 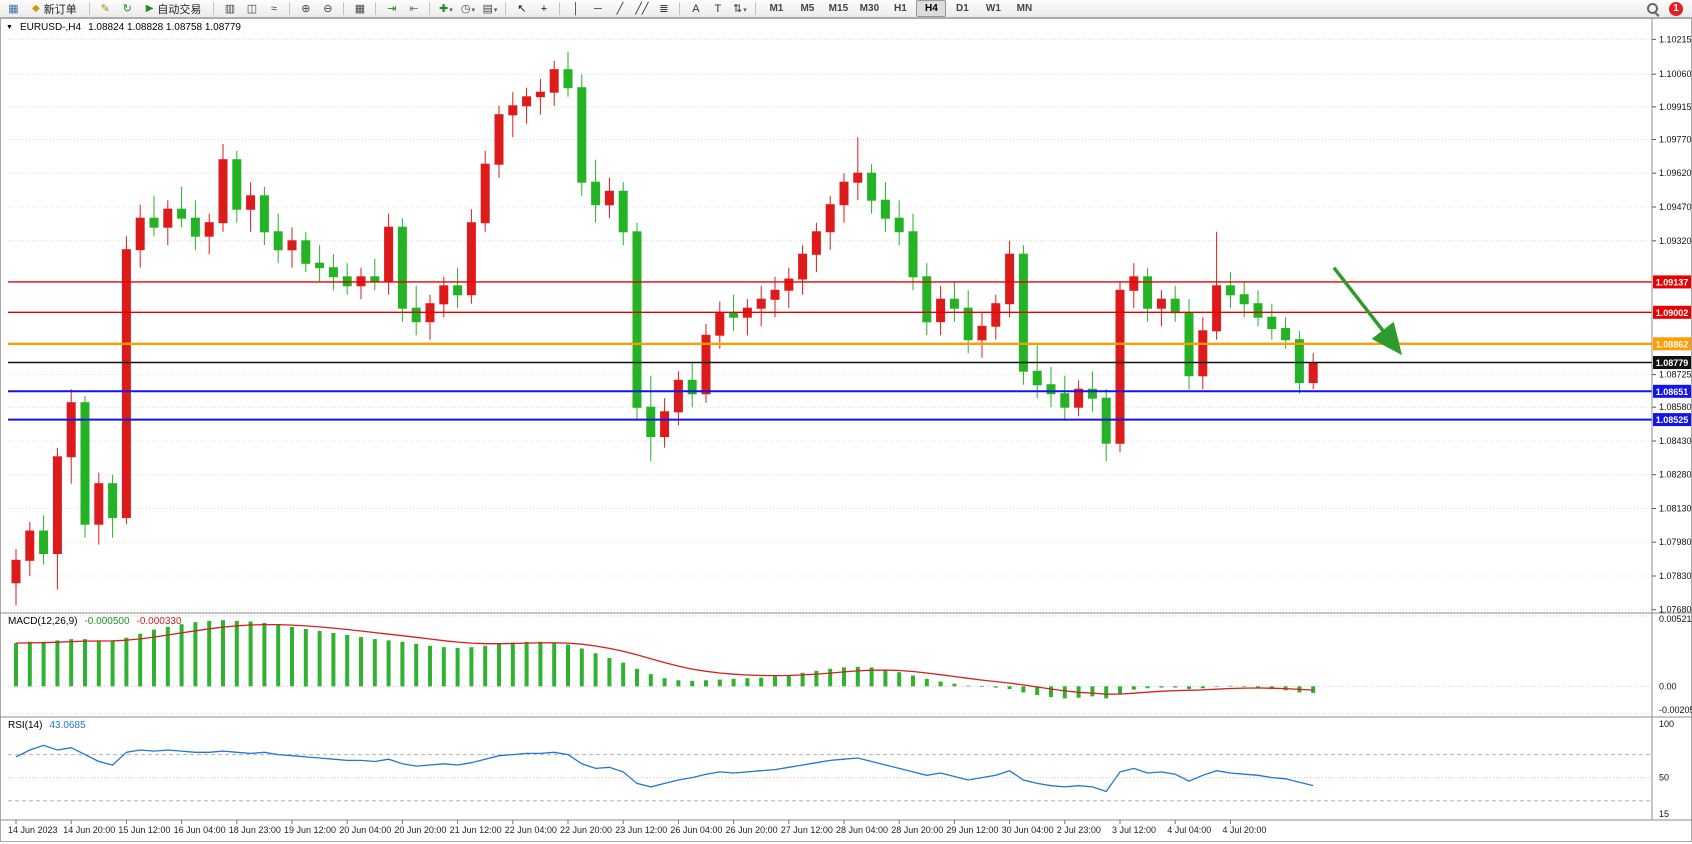 I want to click on autotrade-button: ▶ 自动交易, so click(x=174, y=9).